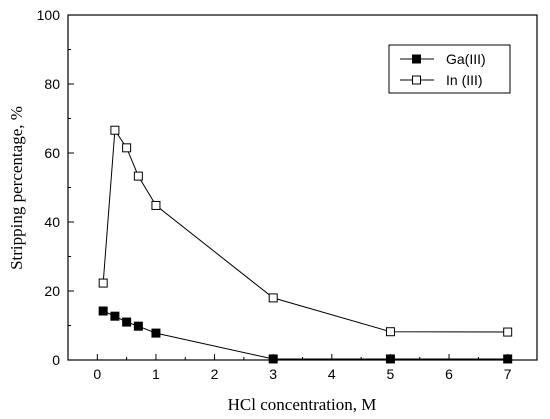  Describe the element at coordinates (416, 80) in the screenshot. I see `legend-marker-in` at that location.